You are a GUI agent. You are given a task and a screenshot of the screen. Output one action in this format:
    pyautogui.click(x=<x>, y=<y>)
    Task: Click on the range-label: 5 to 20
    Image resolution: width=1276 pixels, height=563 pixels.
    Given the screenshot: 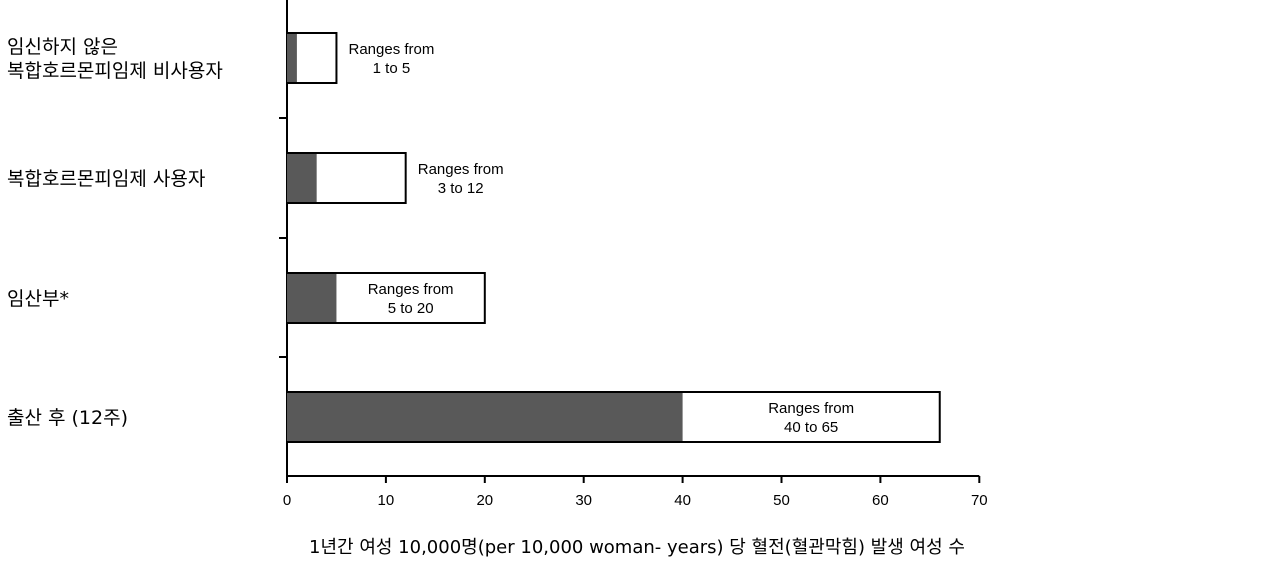 What is the action you would take?
    pyautogui.click(x=411, y=308)
    